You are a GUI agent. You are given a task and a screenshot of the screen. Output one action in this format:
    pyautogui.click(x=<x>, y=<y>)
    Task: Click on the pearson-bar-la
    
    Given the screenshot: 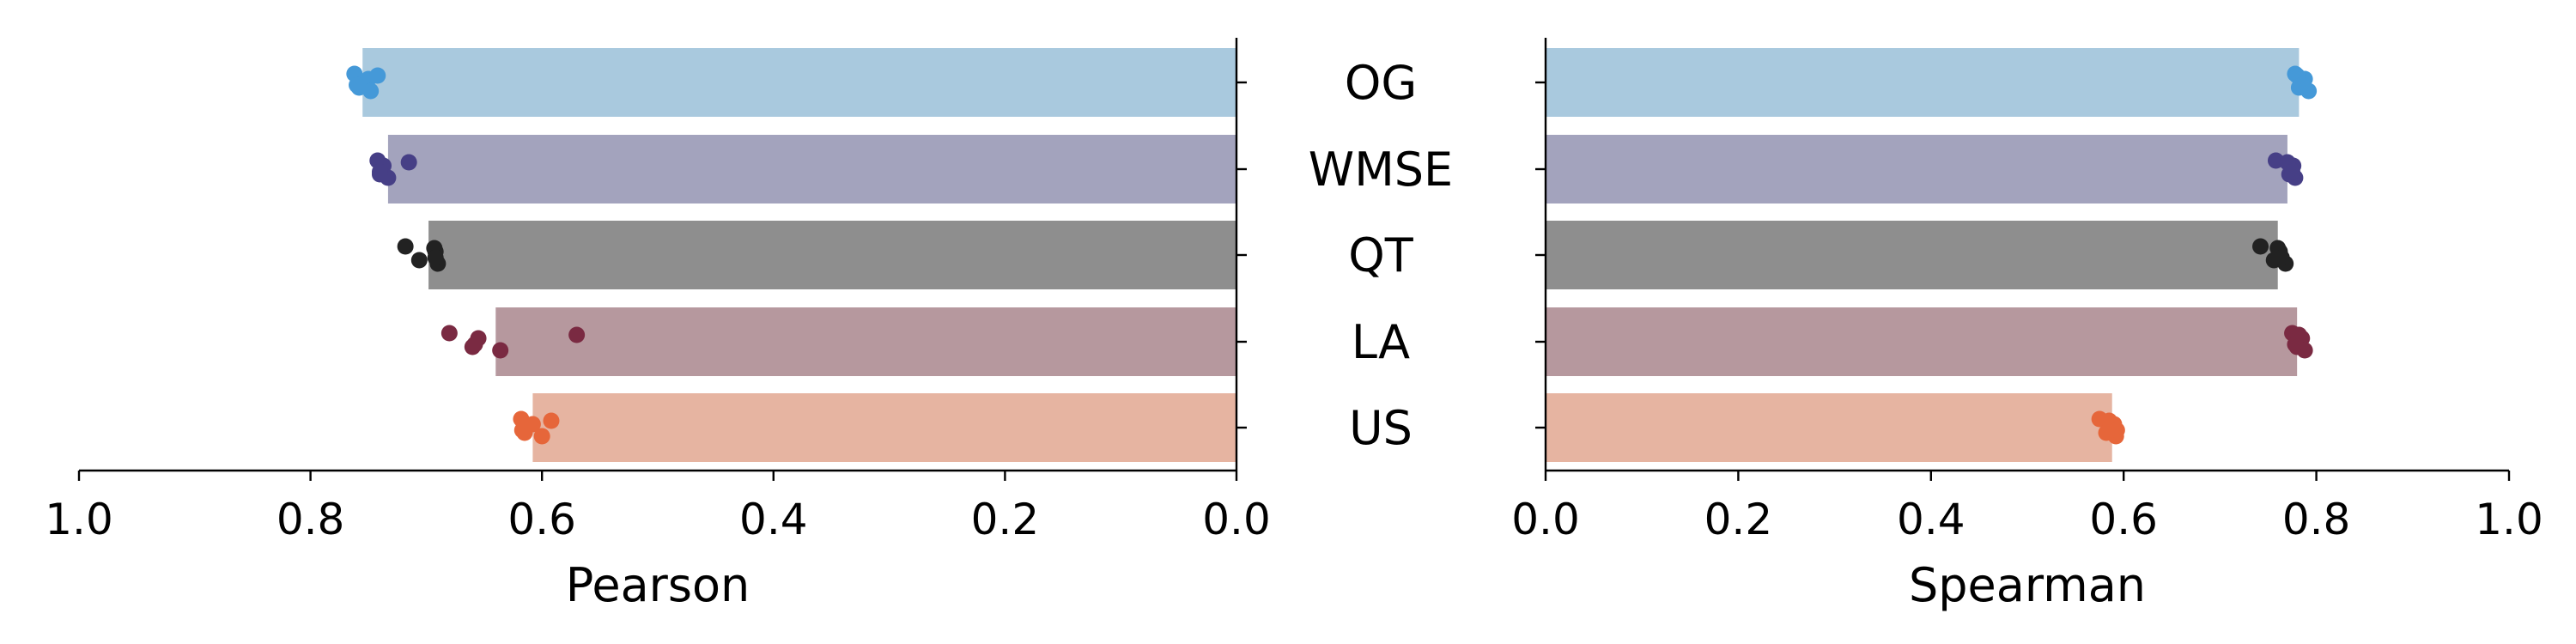 What is the action you would take?
    pyautogui.click(x=865, y=342)
    